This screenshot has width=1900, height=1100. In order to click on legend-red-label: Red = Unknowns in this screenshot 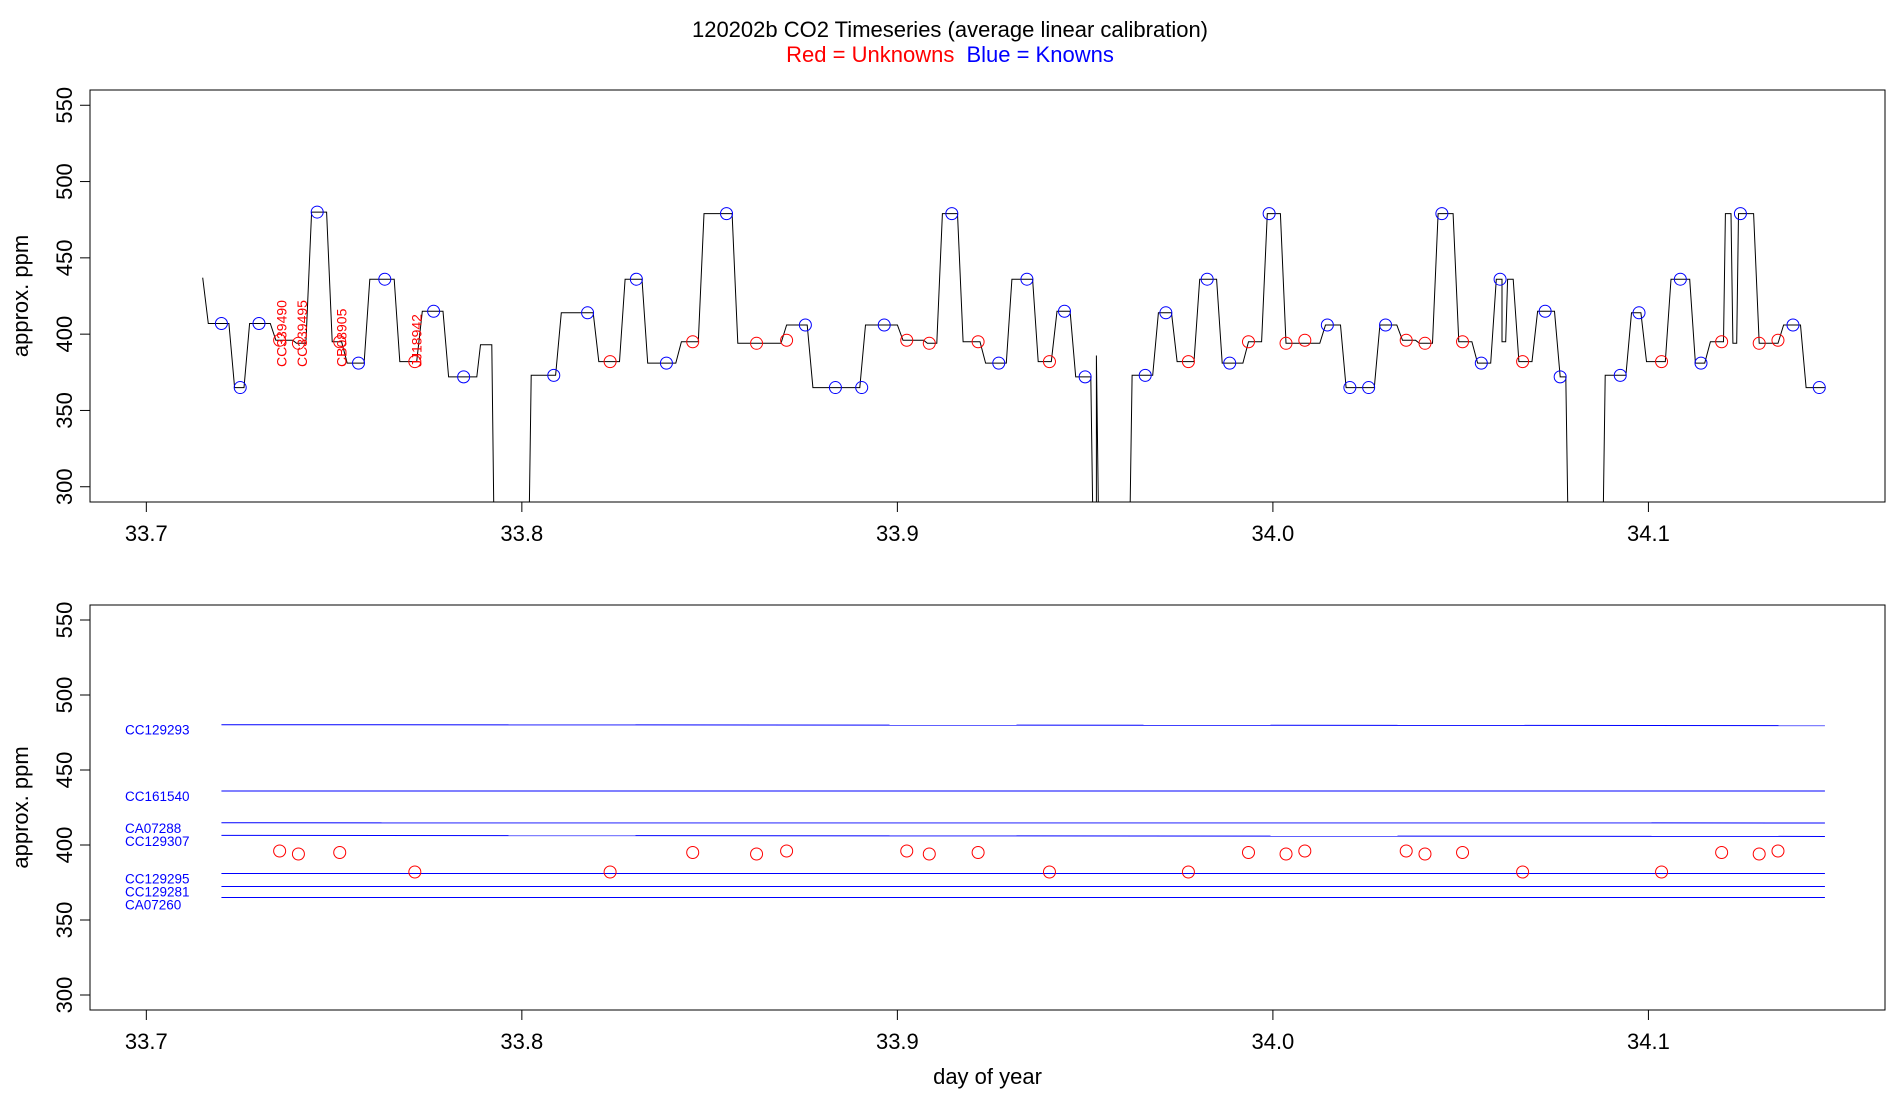, I will do `click(870, 54)`.